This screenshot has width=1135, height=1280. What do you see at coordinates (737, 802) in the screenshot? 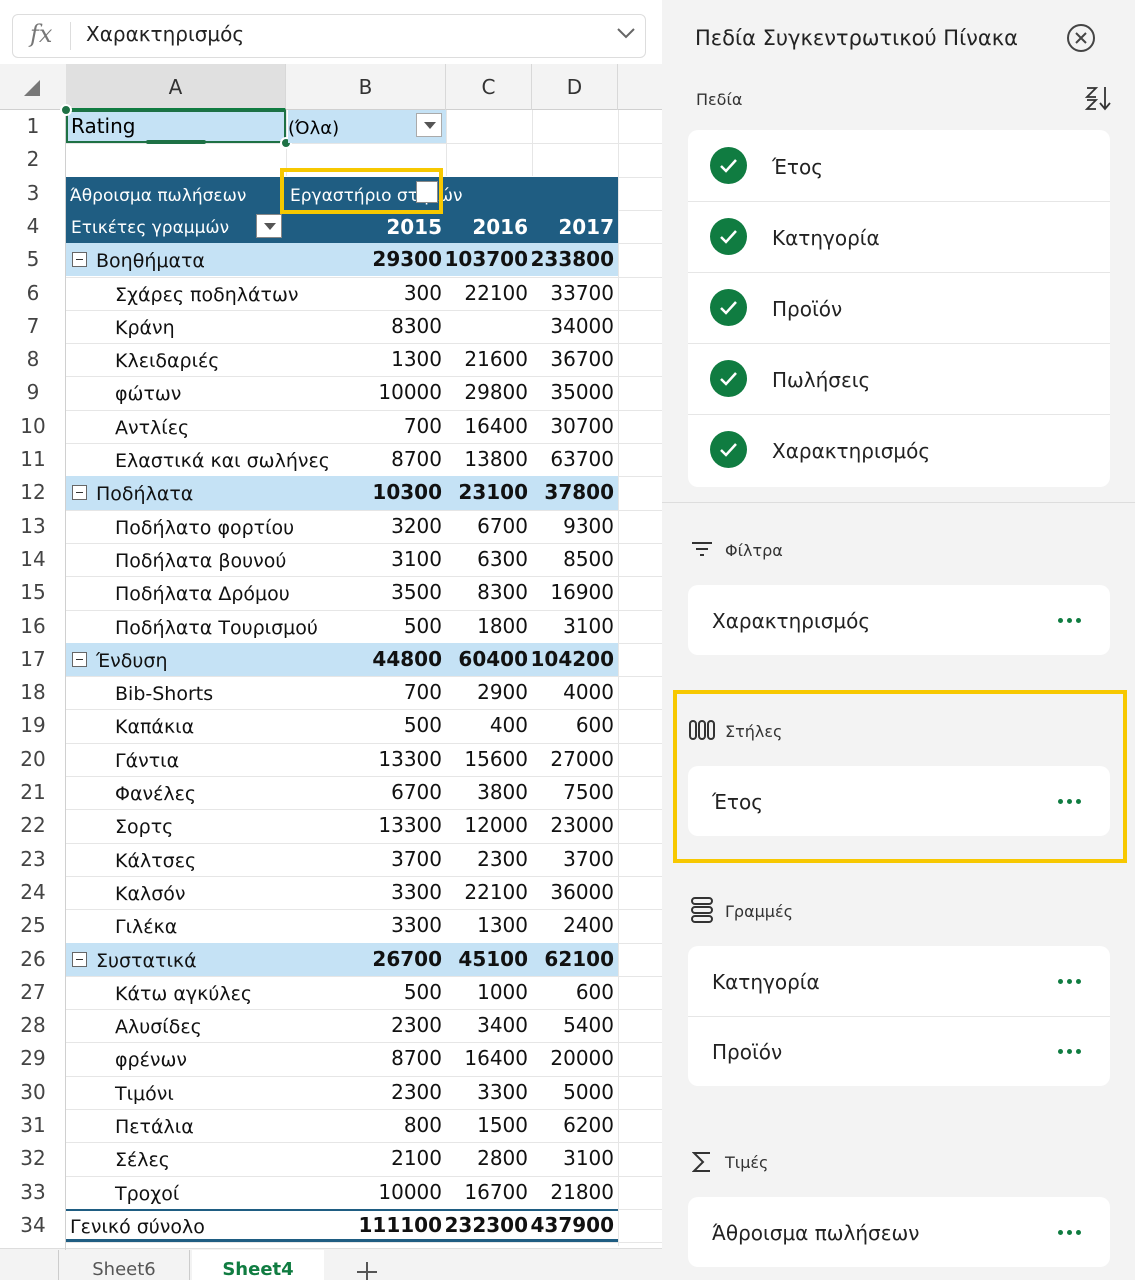
I see `area-item: Έτος` at bounding box center [737, 802].